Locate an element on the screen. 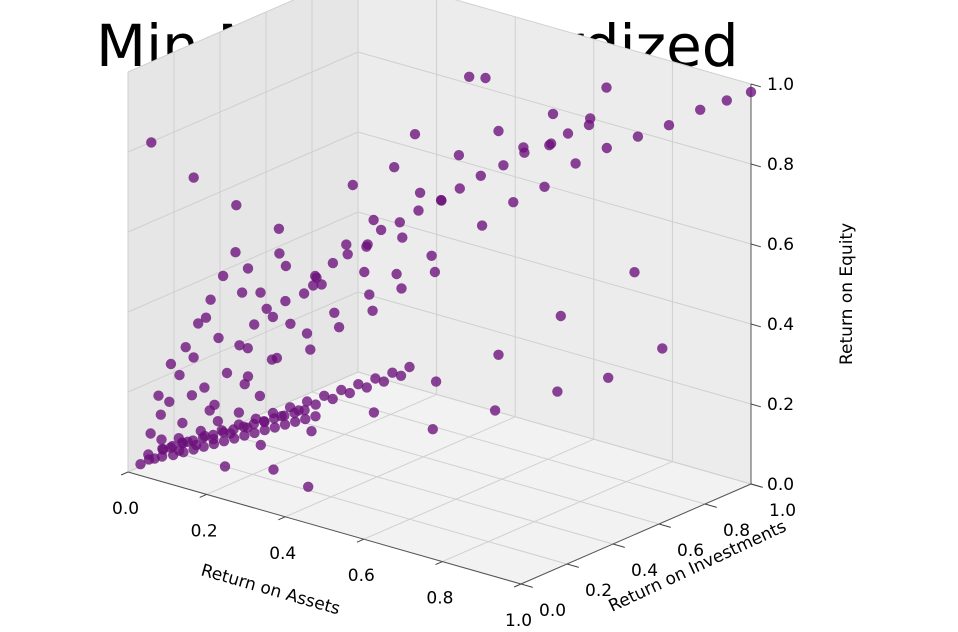 Image resolution: width=958 pixels, height=632 pixels. y-tick-label: 1.0 is located at coordinates (782, 511).